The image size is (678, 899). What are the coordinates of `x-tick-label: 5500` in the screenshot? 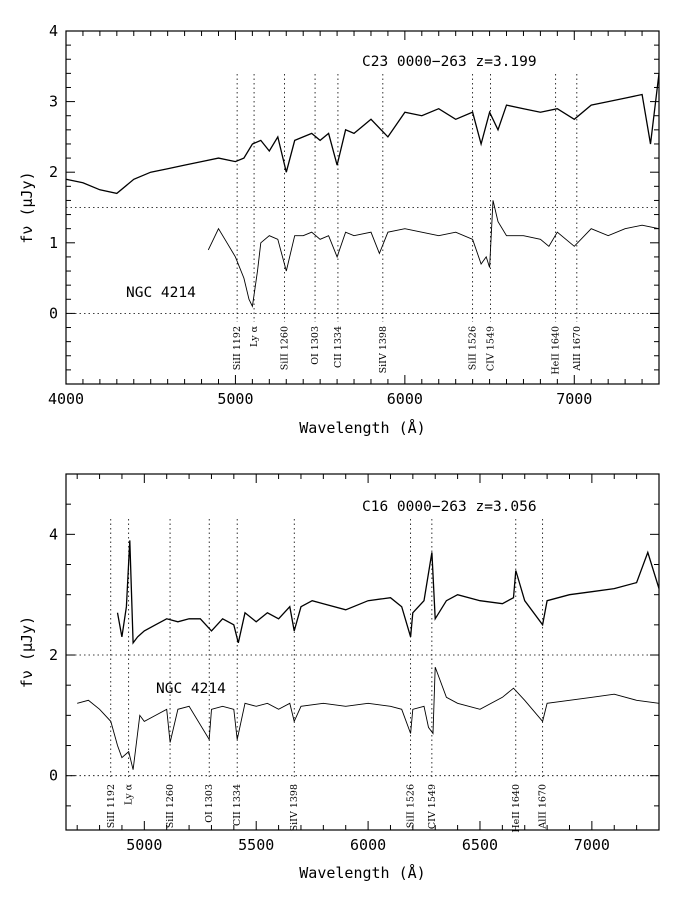 It's located at (256, 845).